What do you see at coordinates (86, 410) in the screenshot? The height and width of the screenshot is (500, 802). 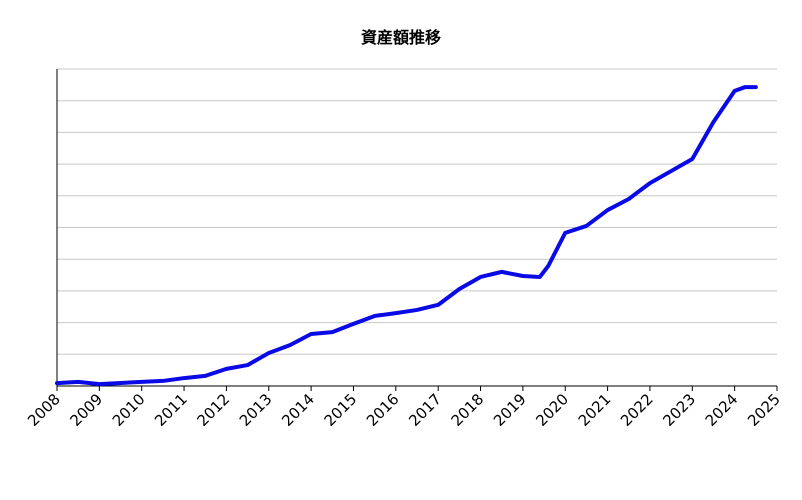 I see `x-tick-label: 2009` at bounding box center [86, 410].